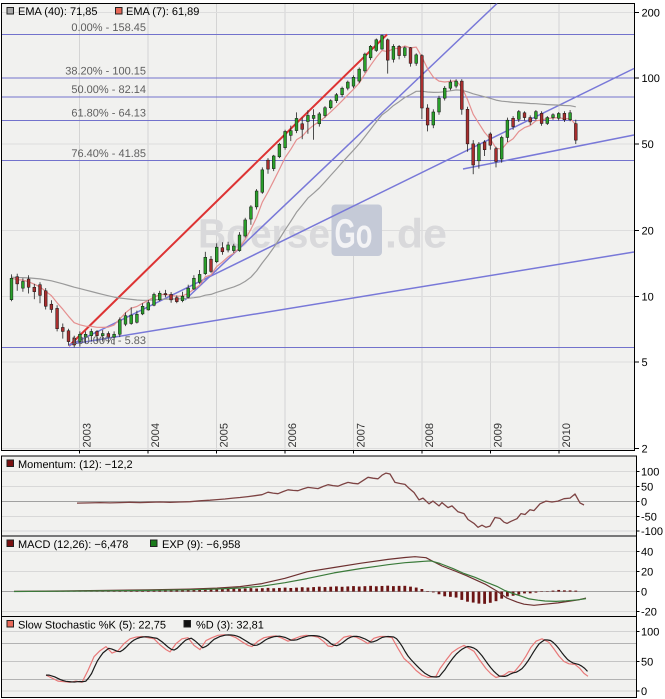  I want to click on svg-text: 38.20% - 100.15, so click(105, 72).